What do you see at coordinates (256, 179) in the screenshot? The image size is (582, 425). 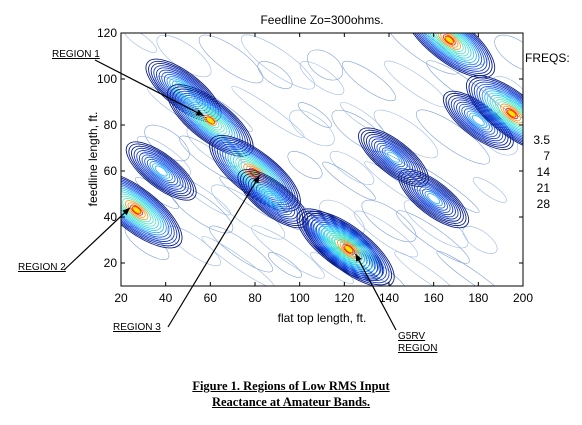 I see `annotation-arrowhead` at bounding box center [256, 179].